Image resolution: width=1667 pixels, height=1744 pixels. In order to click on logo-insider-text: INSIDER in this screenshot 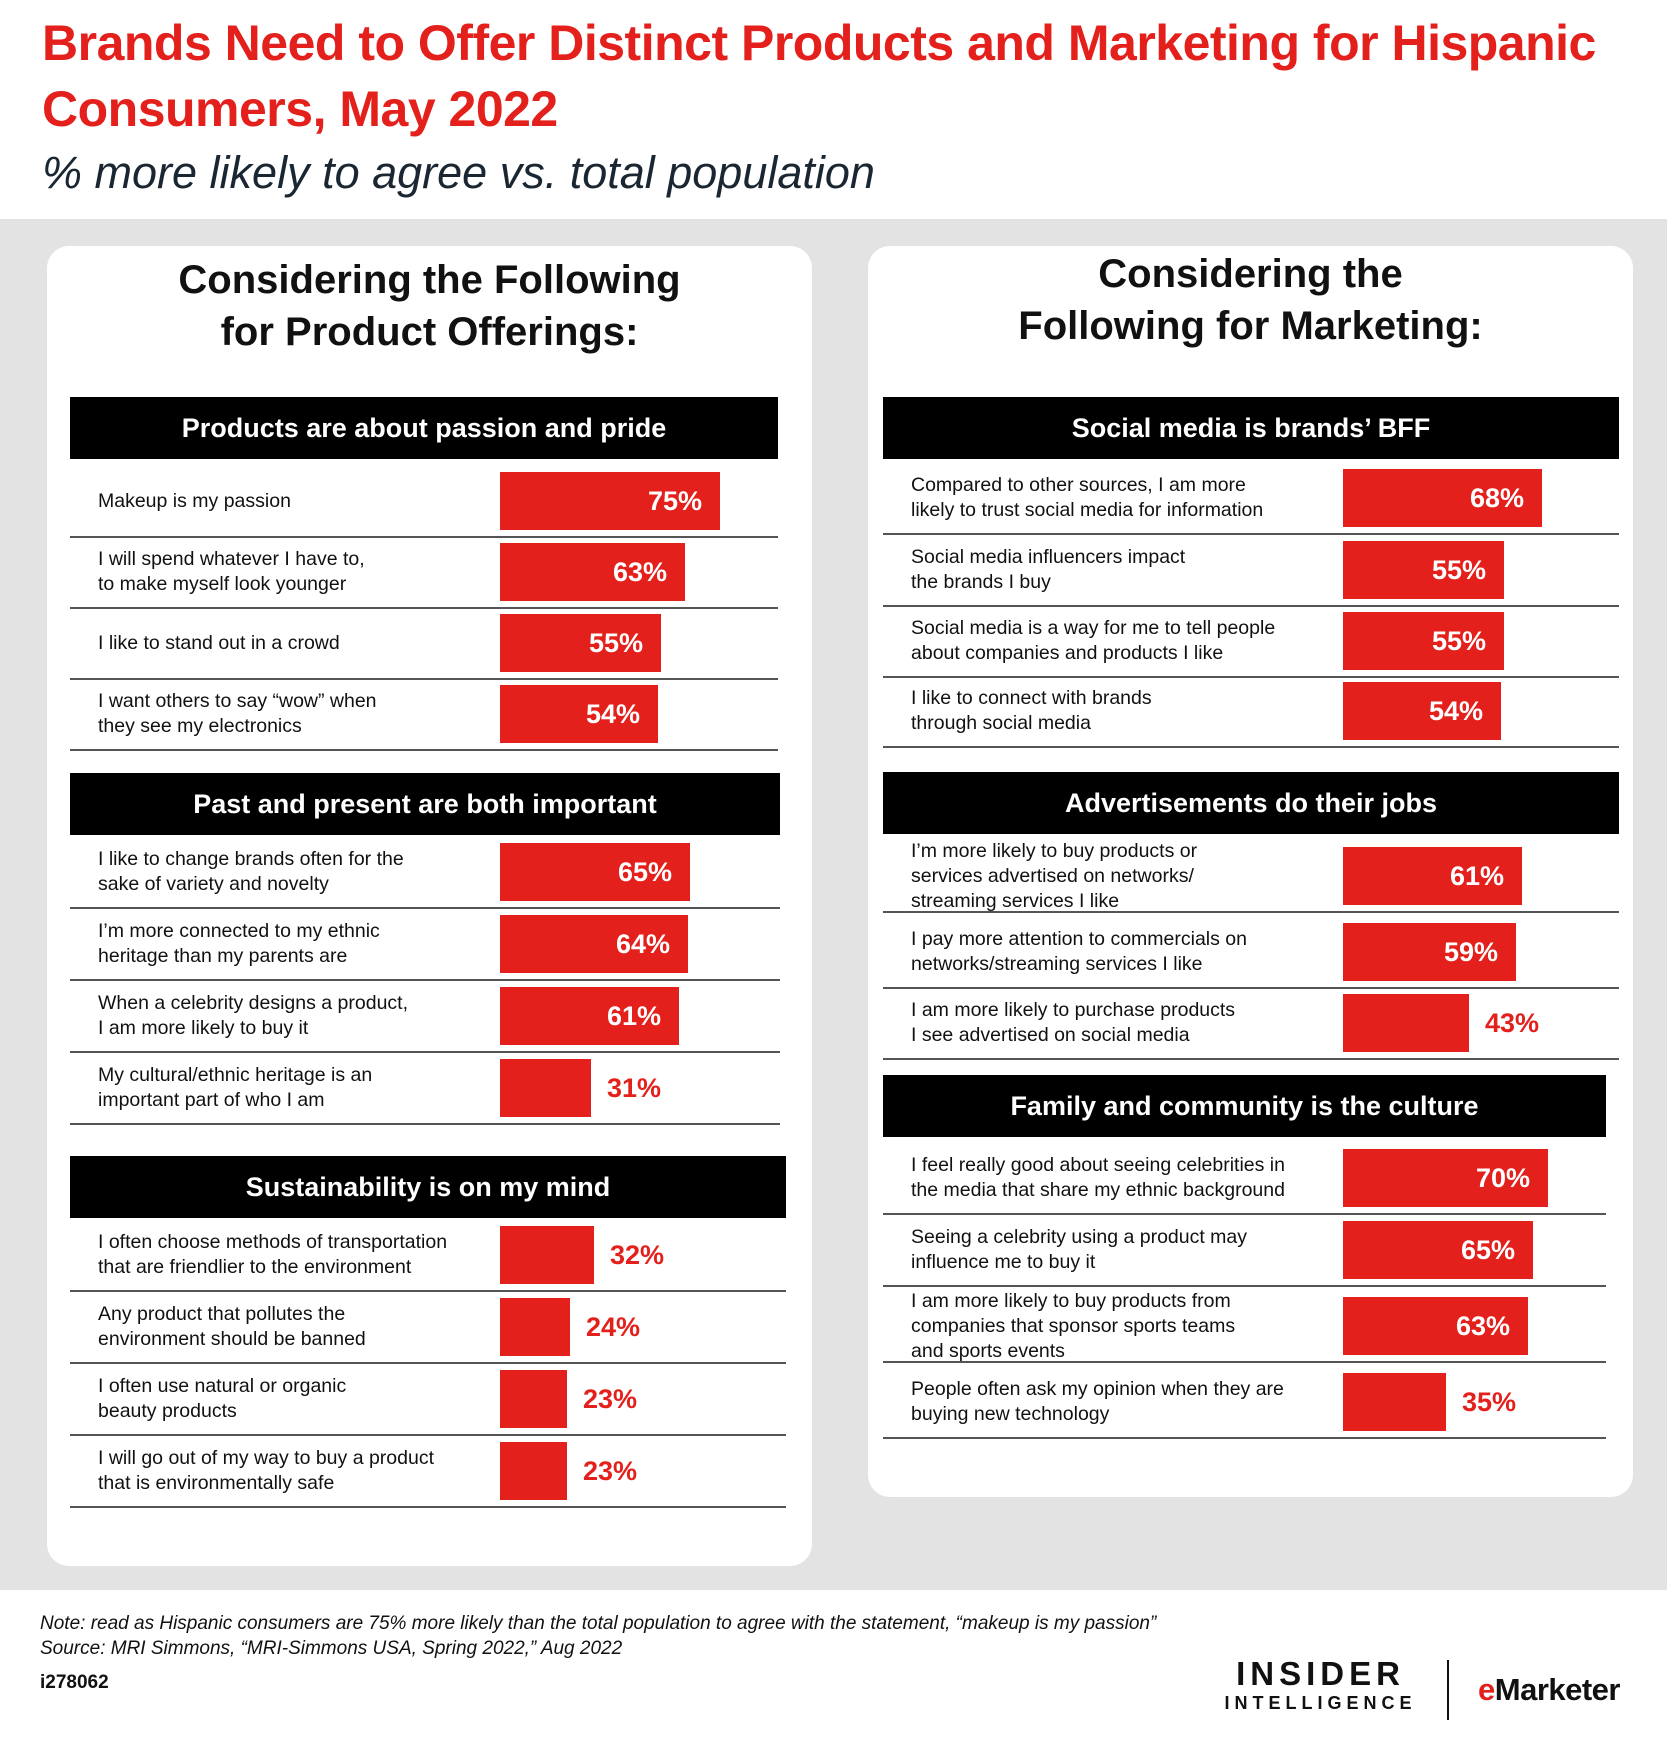, I will do `click(1320, 1673)`.